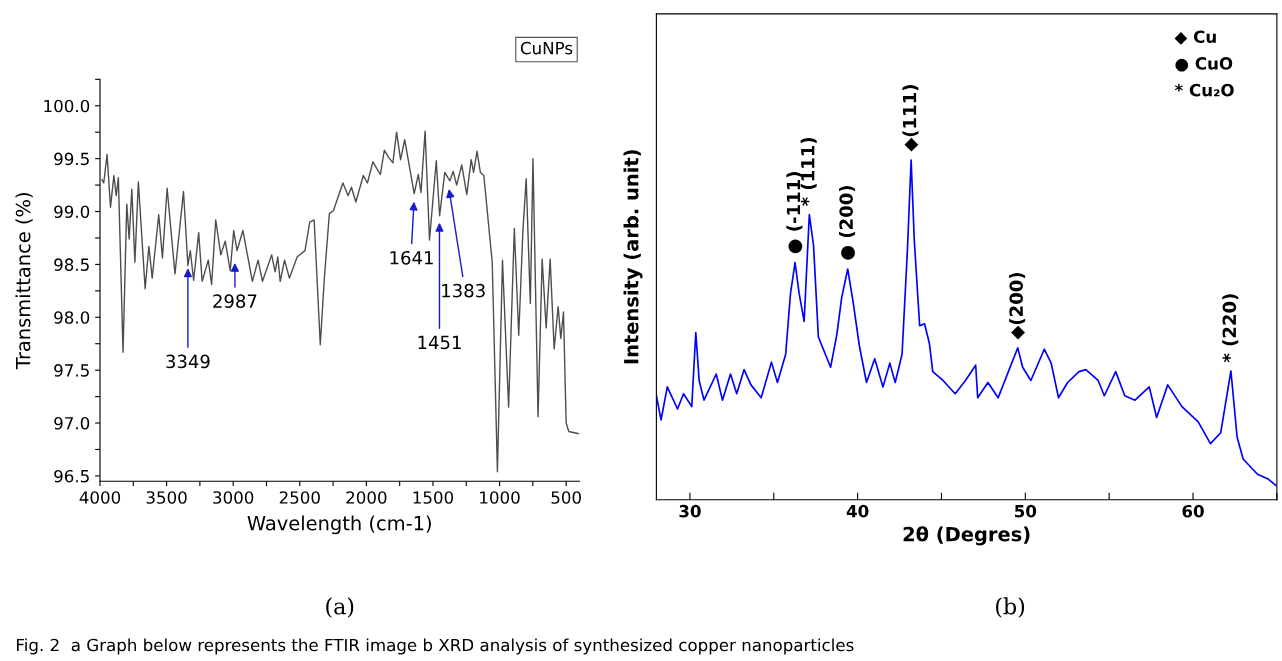 The height and width of the screenshot is (661, 1282). What do you see at coordinates (966, 536) in the screenshot?
I see `x-axis-title: 2θ (Degres)` at bounding box center [966, 536].